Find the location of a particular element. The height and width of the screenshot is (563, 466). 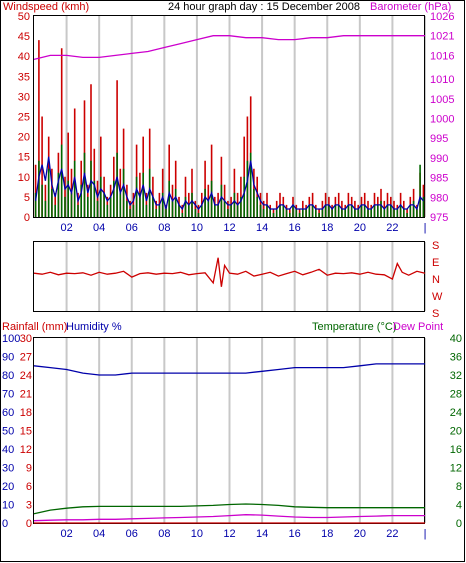

temperature-tick-label: 24 is located at coordinates (456, 413).